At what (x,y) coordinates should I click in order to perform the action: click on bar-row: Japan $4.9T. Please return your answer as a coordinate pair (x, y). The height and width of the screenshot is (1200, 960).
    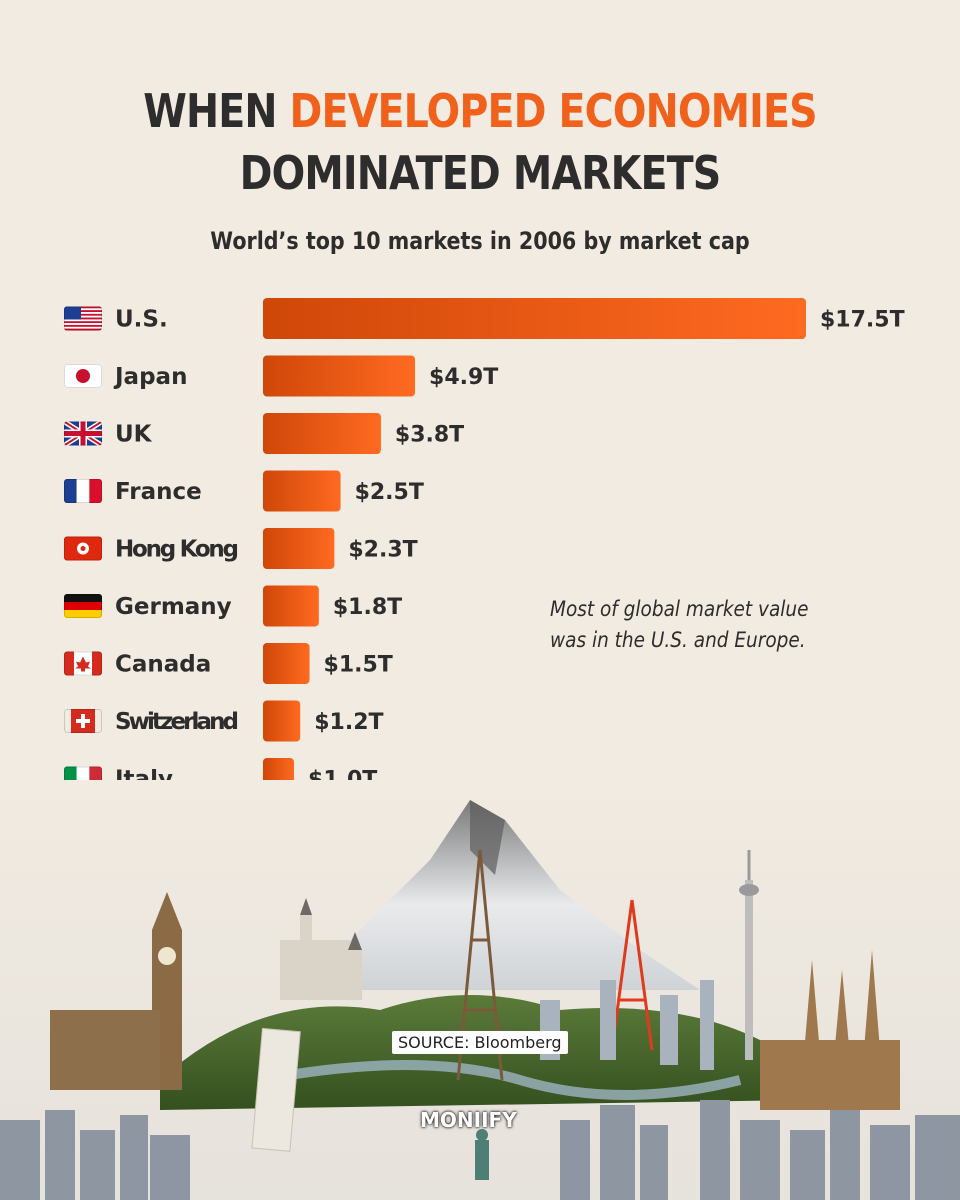
    Looking at the image, I should click on (281, 376).